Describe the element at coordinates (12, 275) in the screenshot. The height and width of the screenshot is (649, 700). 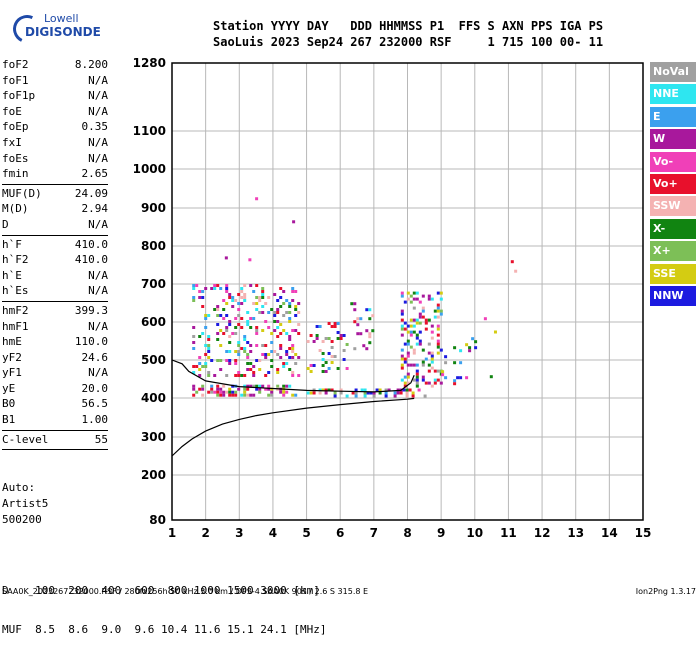
I see `param-name: h`E` at that location.